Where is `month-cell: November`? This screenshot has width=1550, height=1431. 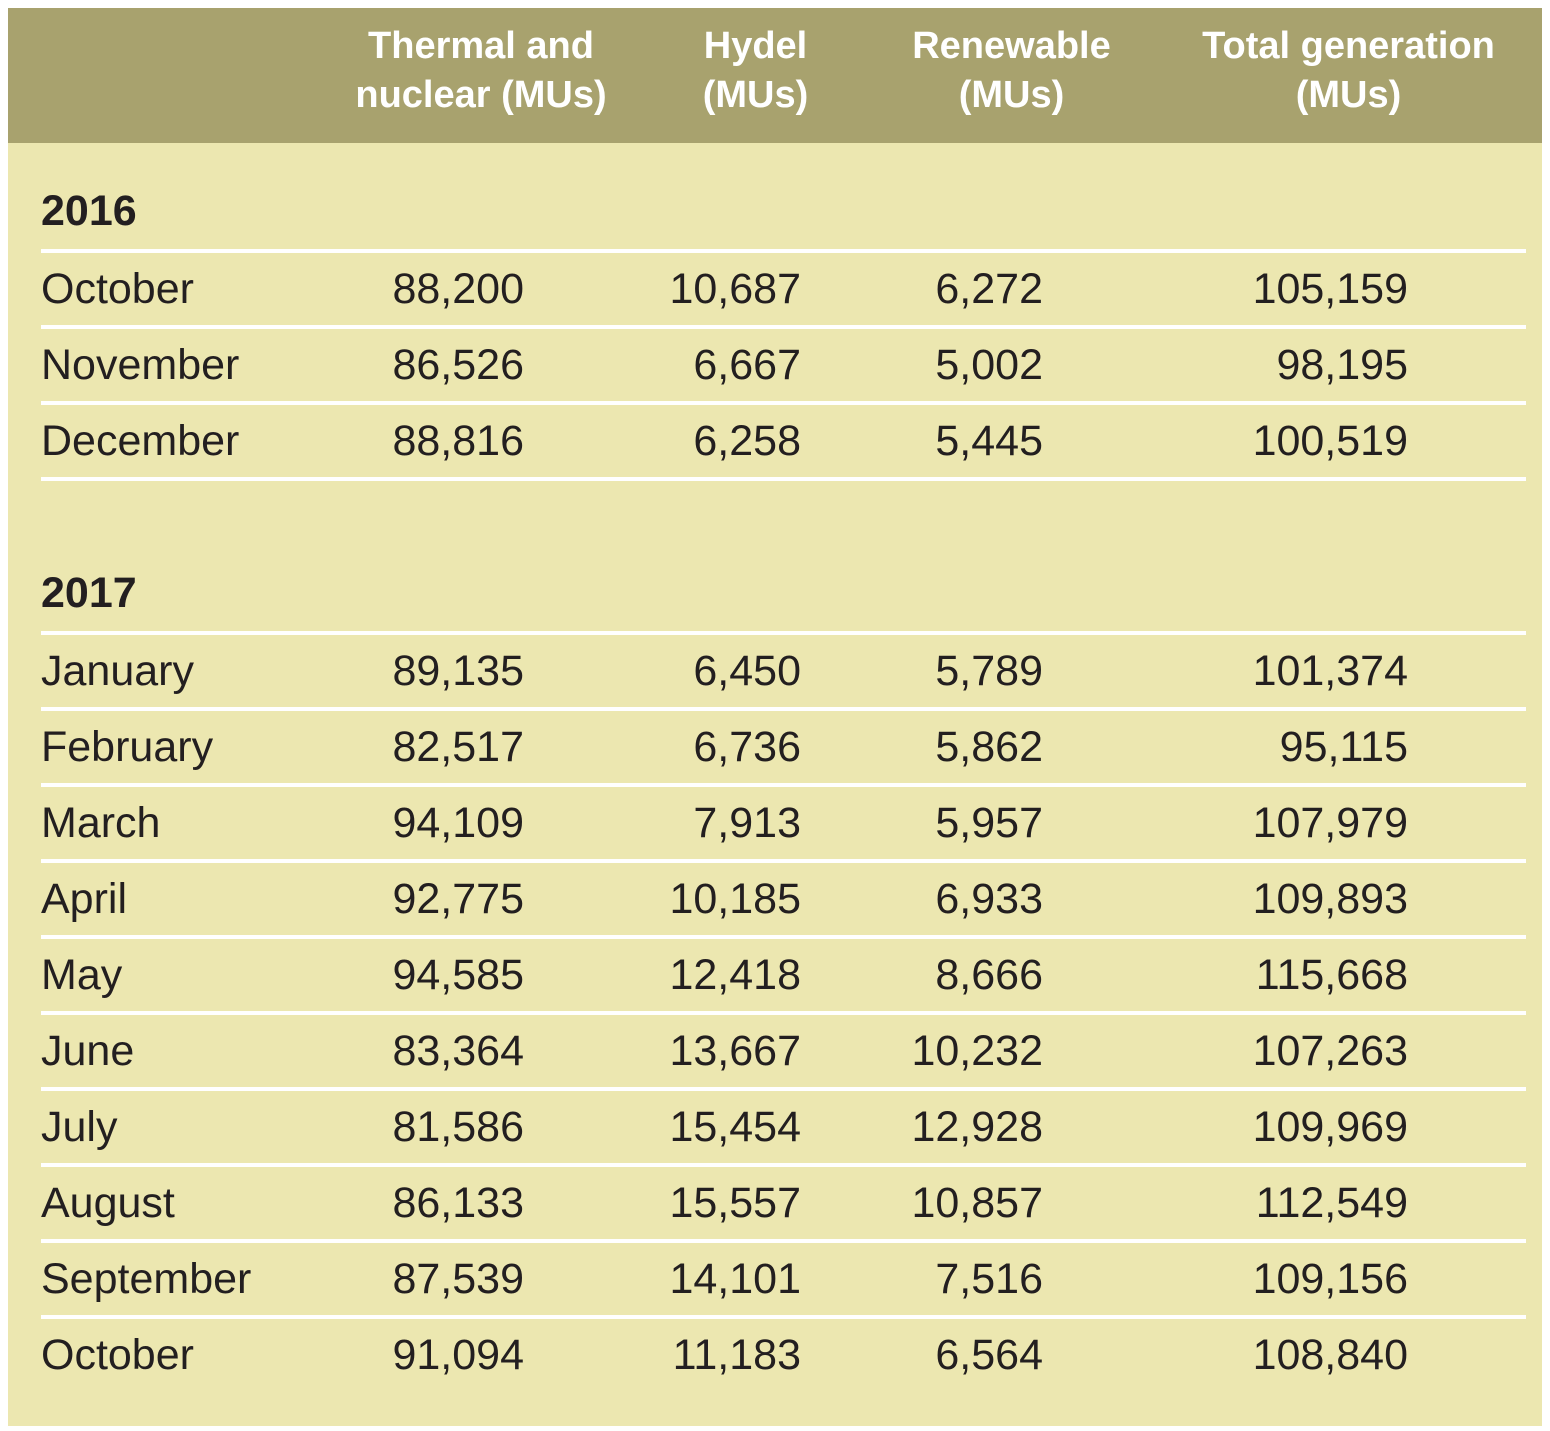
month-cell: November is located at coordinates (140, 365).